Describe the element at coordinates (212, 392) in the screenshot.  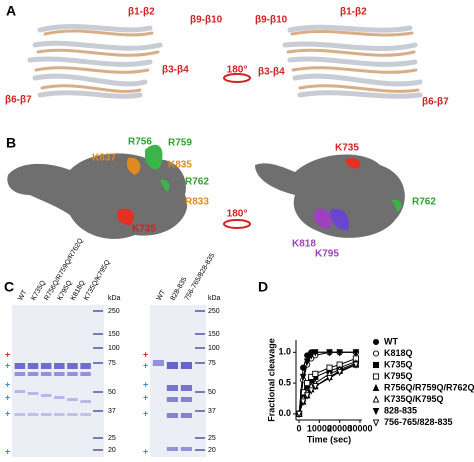
I see `kda-label: 50` at that location.